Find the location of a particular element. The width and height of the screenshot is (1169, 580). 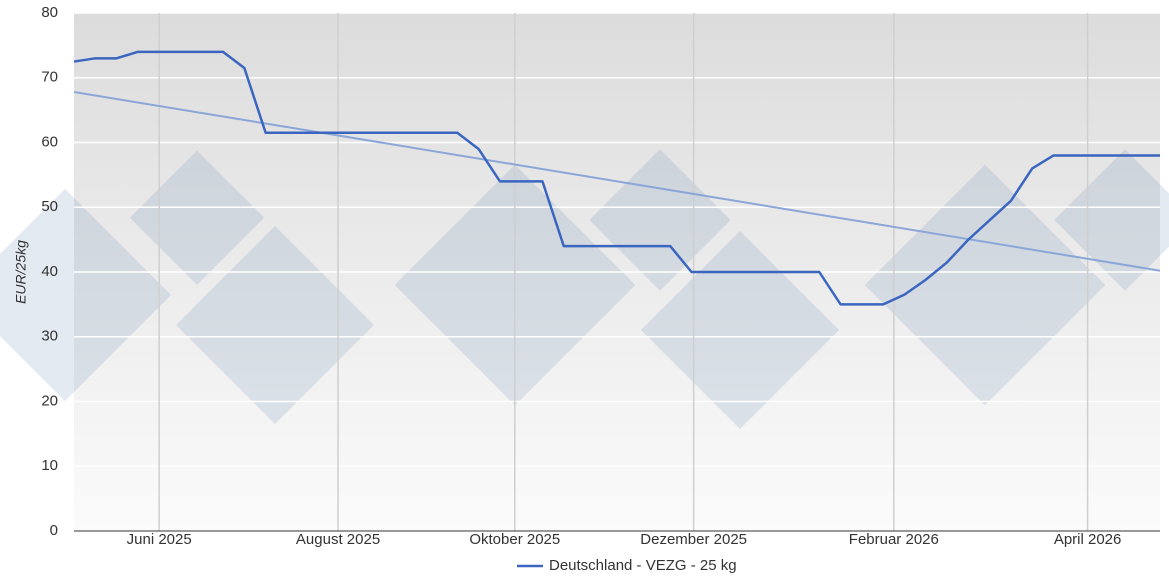

x-tick-label: August 2025 is located at coordinates (338, 539).